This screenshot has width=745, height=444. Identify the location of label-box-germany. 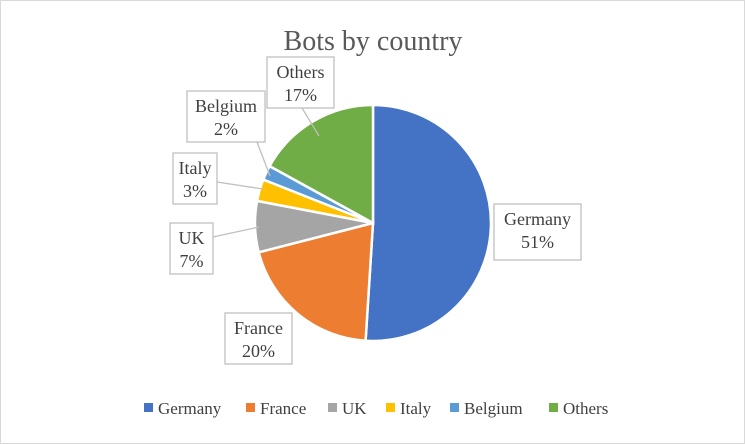
(537, 232).